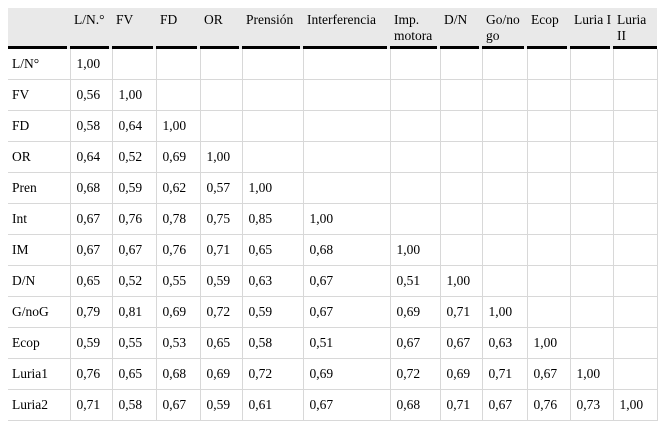 The width and height of the screenshot is (666, 425). What do you see at coordinates (39, 28) in the screenshot?
I see `corner-cell` at bounding box center [39, 28].